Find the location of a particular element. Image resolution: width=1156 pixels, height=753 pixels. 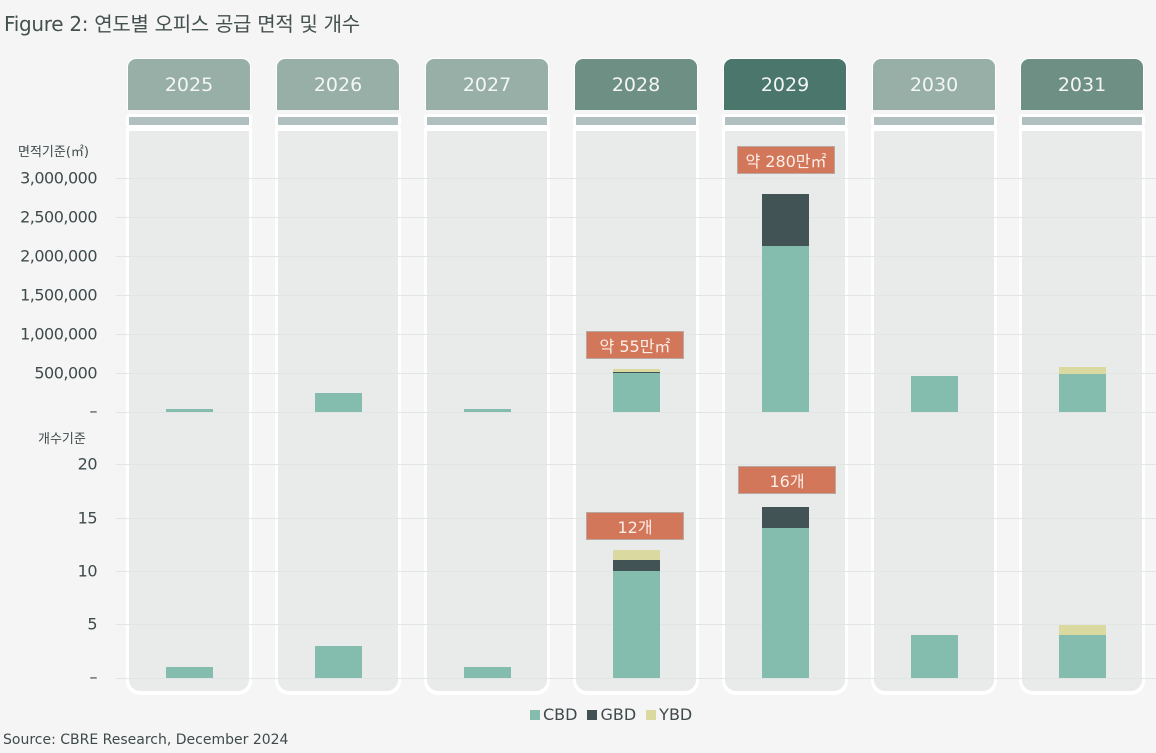

count-bar-gbd-2029 is located at coordinates (785, 517).